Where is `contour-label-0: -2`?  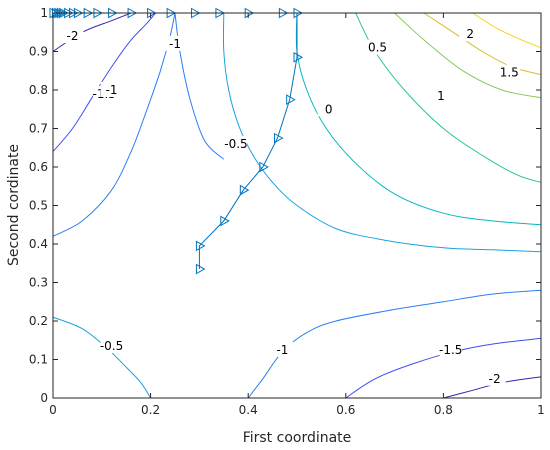
contour-label-0: -2 is located at coordinates (73, 36).